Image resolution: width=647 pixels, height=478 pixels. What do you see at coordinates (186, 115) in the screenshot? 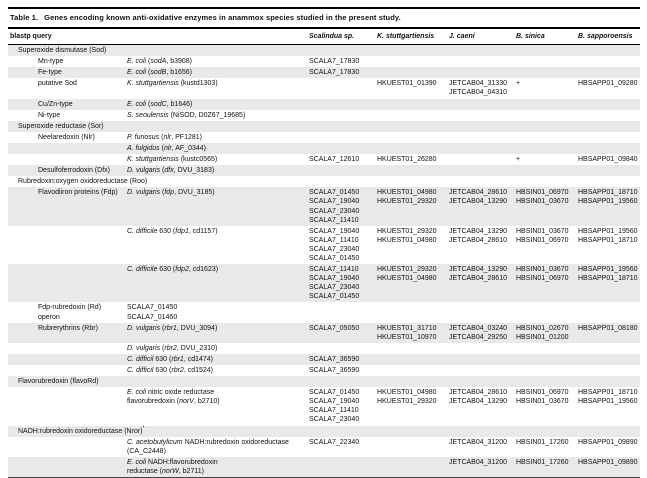
I see `cell-query: S. seoulensis (NiSOD, D0Z67_19685)` at bounding box center [186, 115].